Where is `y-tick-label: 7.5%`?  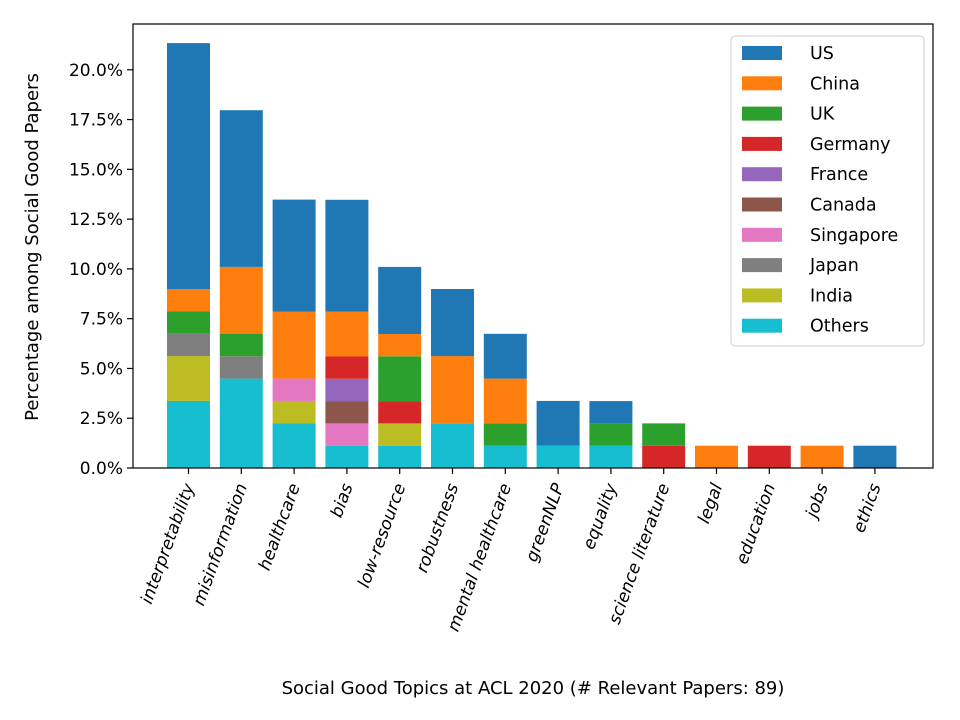
y-tick-label: 7.5% is located at coordinates (101, 320).